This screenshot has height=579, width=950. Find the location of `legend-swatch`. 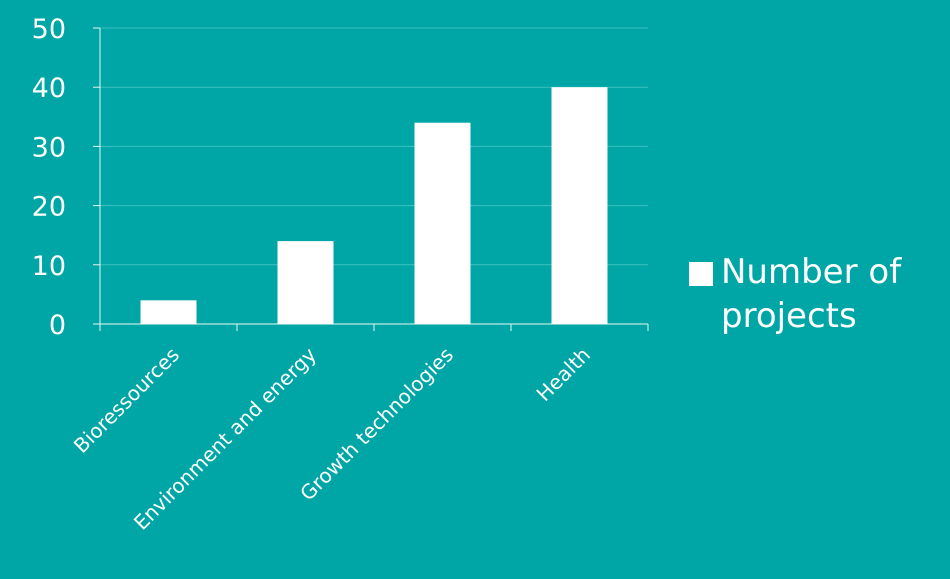

legend-swatch is located at coordinates (701, 274).